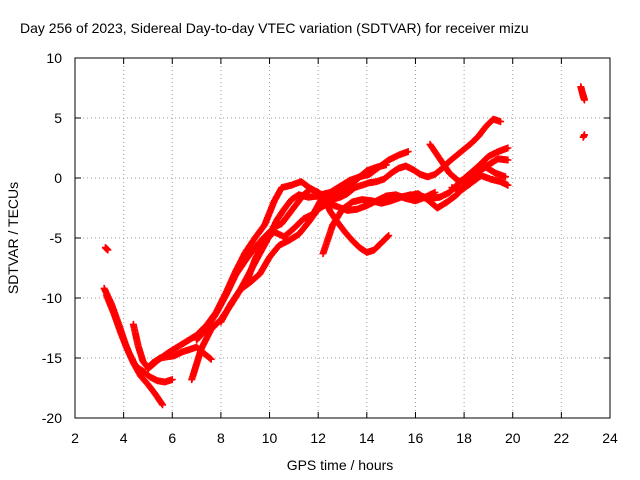  Describe the element at coordinates (610, 438) in the screenshot. I see `x-tick-label: 24` at that location.